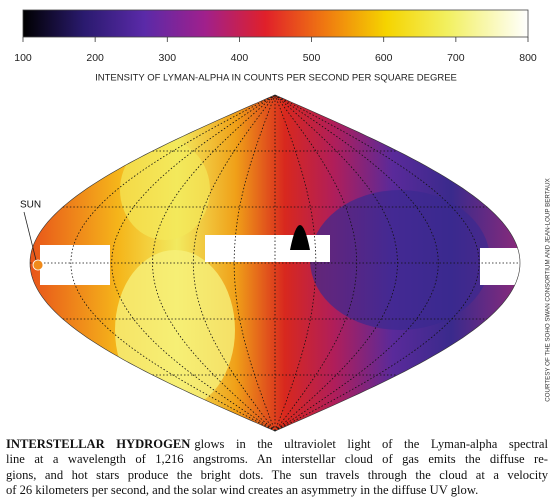 Image resolution: width=554 pixels, height=500 pixels. I want to click on sun-label: SUN, so click(30, 205).